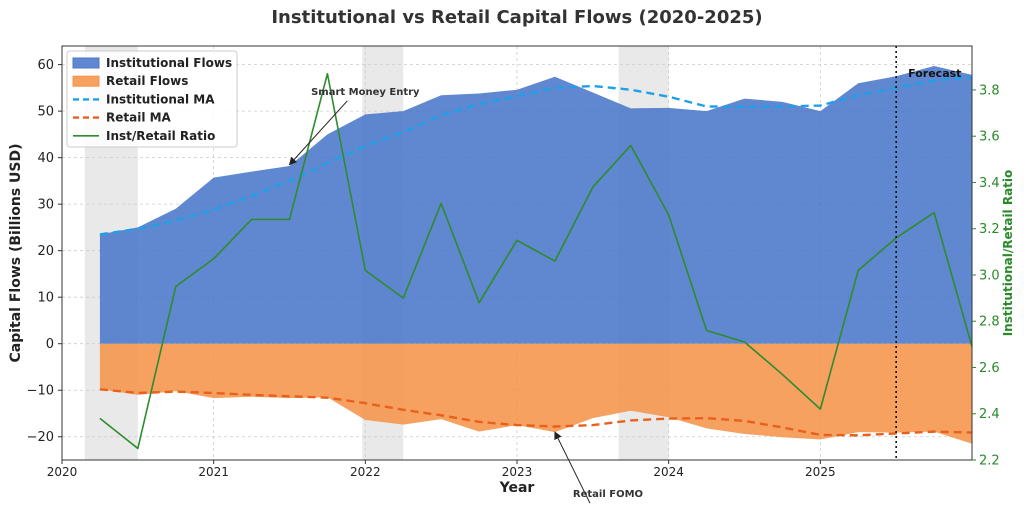 Image resolution: width=1024 pixels, height=509 pixels. Describe the element at coordinates (989, 414) in the screenshot. I see `y-right-tick-label: 2.4` at that location.